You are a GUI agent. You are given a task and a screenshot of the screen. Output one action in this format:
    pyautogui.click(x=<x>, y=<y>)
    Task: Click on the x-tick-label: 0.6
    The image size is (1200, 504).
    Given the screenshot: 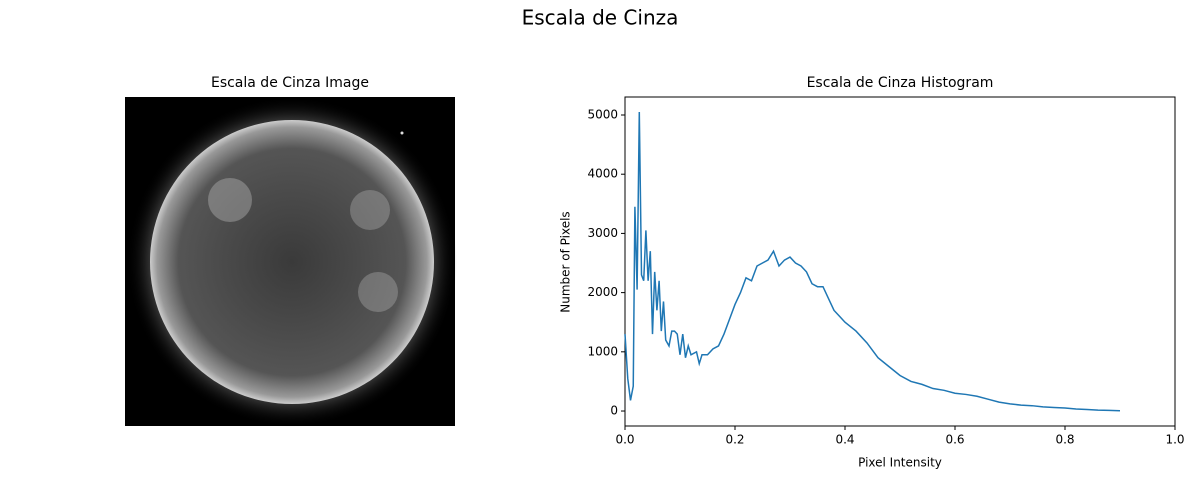 What is the action you would take?
    pyautogui.click(x=954, y=440)
    